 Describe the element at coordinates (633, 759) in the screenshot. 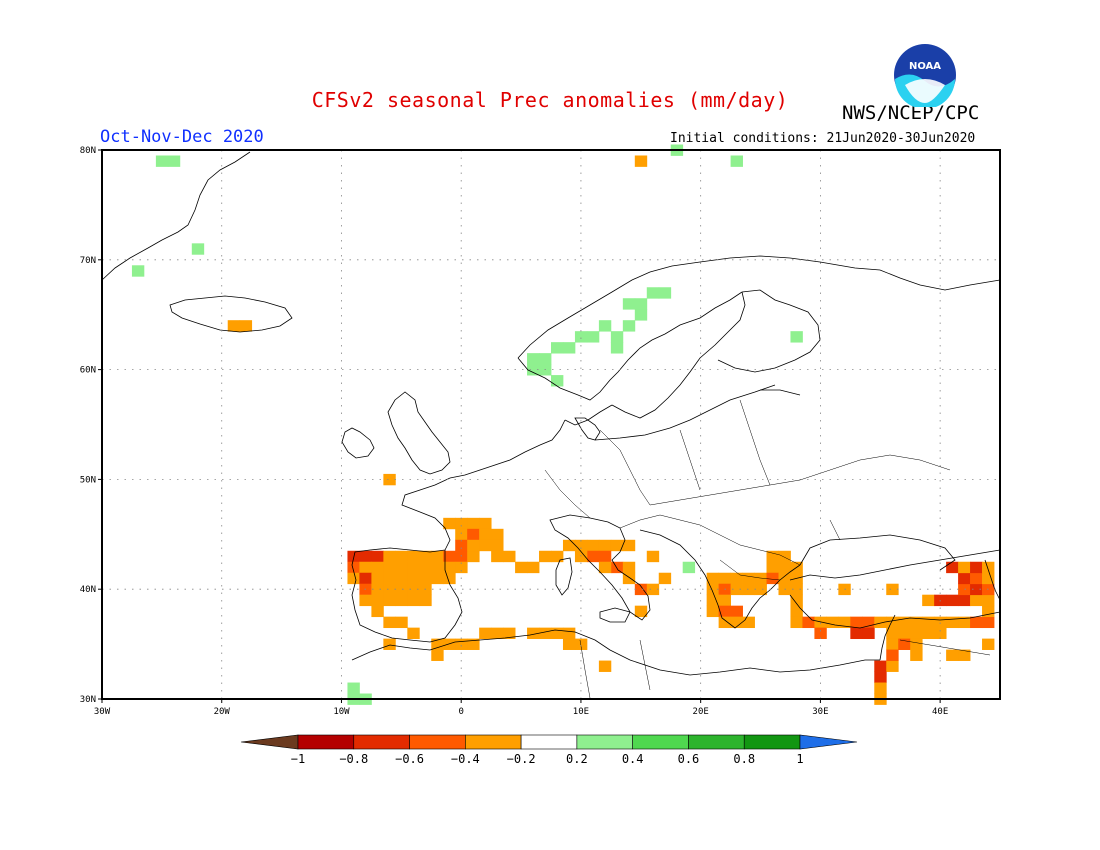

I see `colorbar-label: 0.4` at that location.